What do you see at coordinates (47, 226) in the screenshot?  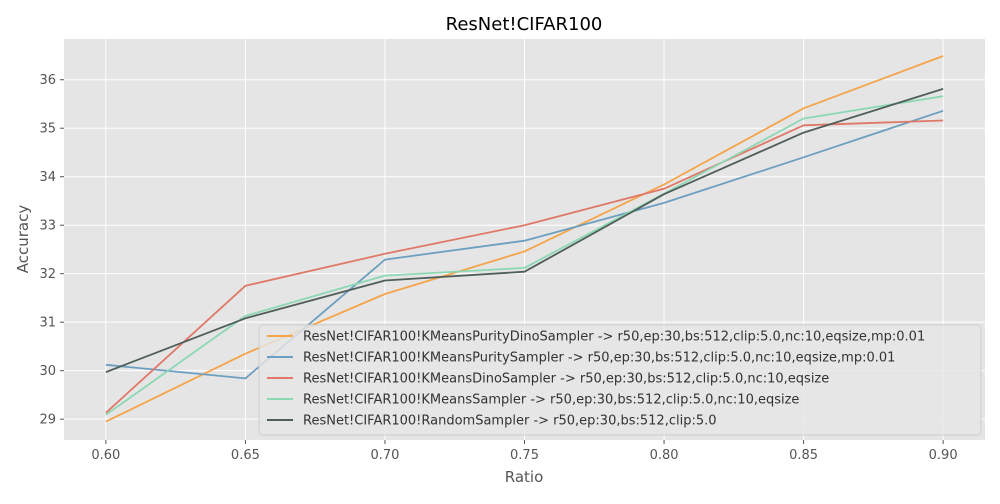 I see `y-tick-label: 33` at bounding box center [47, 226].